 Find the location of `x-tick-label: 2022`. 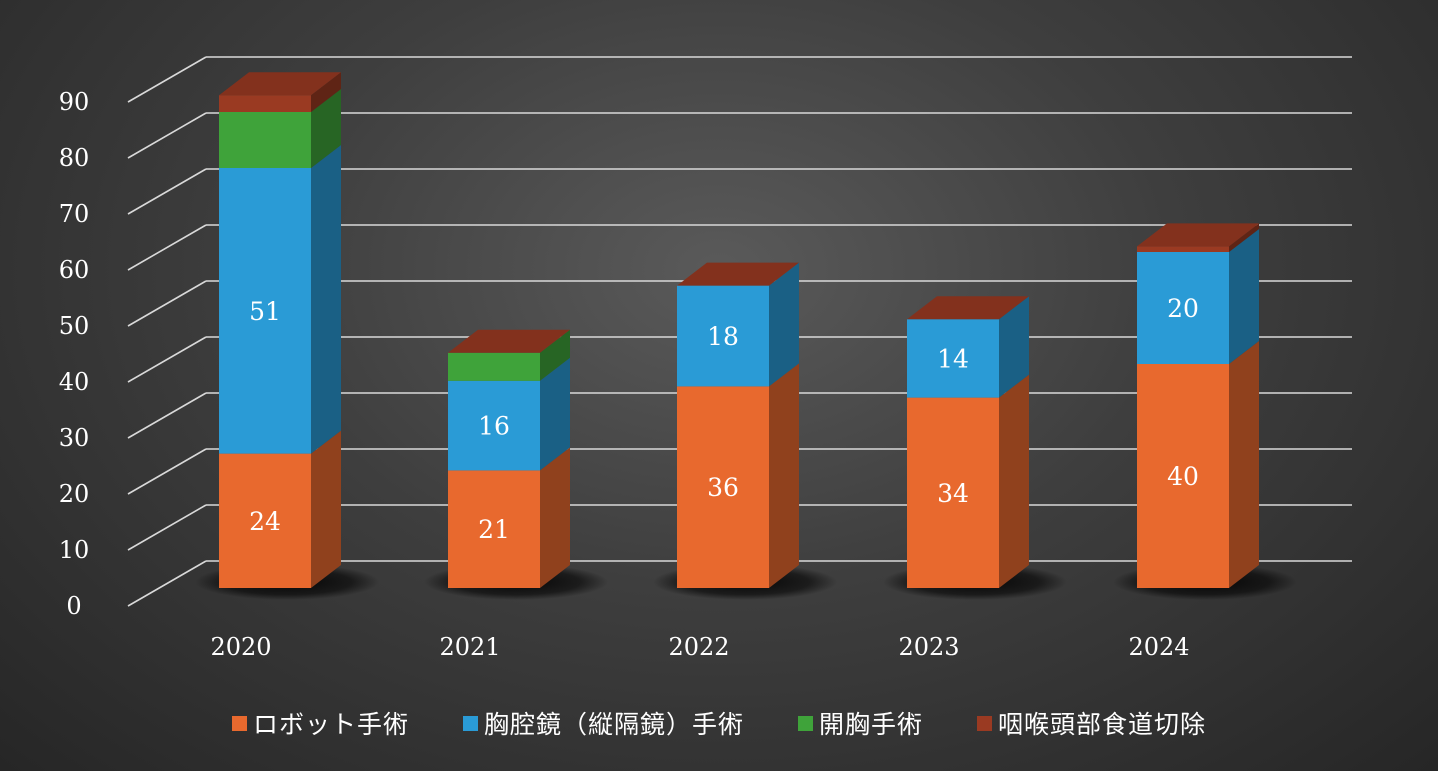

x-tick-label: 2022 is located at coordinates (698, 647).